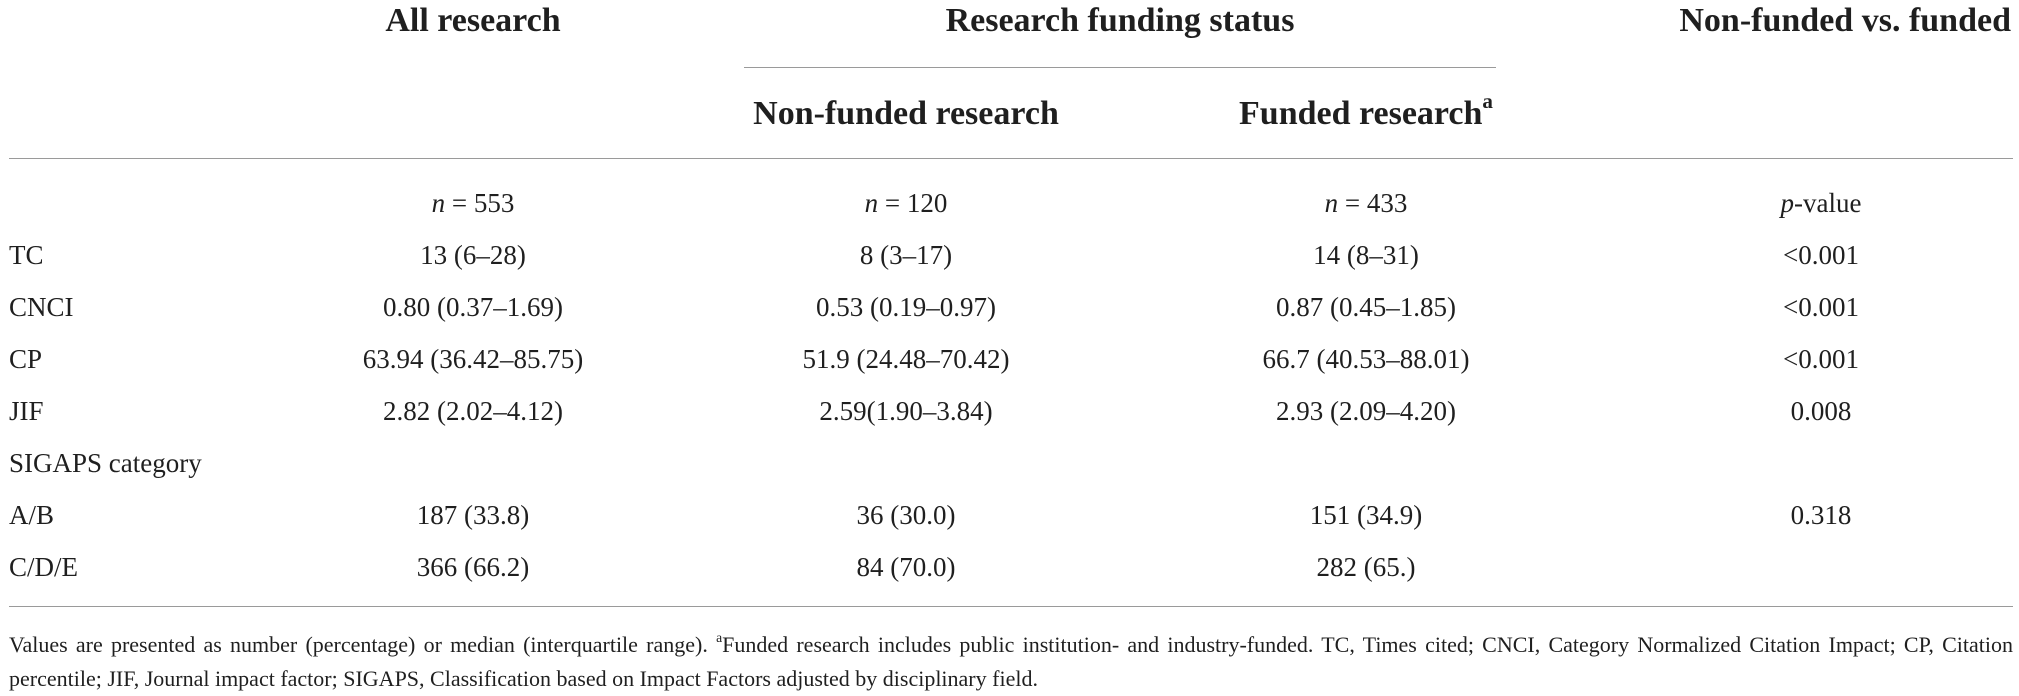 The height and width of the screenshot is (696, 2019). I want to click on table-bottom-rule, so click(1011, 606).